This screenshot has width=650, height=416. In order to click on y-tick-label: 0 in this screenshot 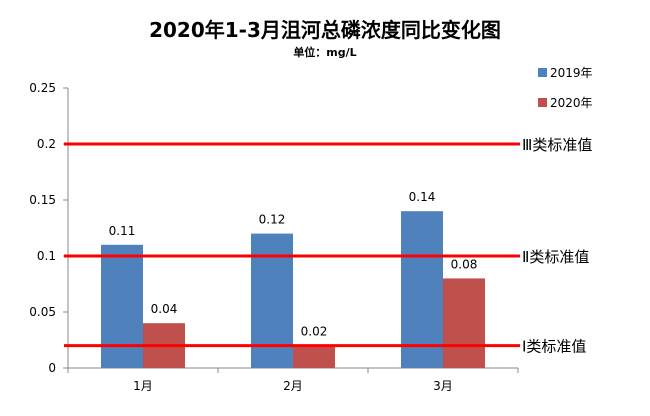, I will do `click(52, 368)`.